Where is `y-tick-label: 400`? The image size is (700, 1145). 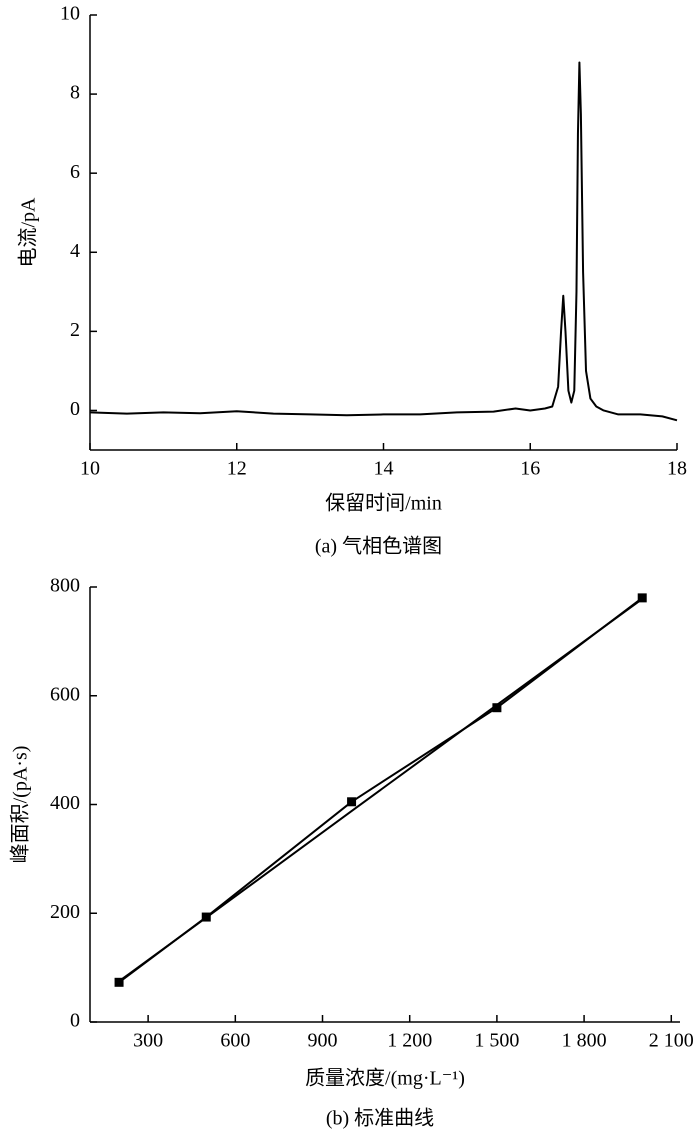
y-tick-label: 400 is located at coordinates (65, 803).